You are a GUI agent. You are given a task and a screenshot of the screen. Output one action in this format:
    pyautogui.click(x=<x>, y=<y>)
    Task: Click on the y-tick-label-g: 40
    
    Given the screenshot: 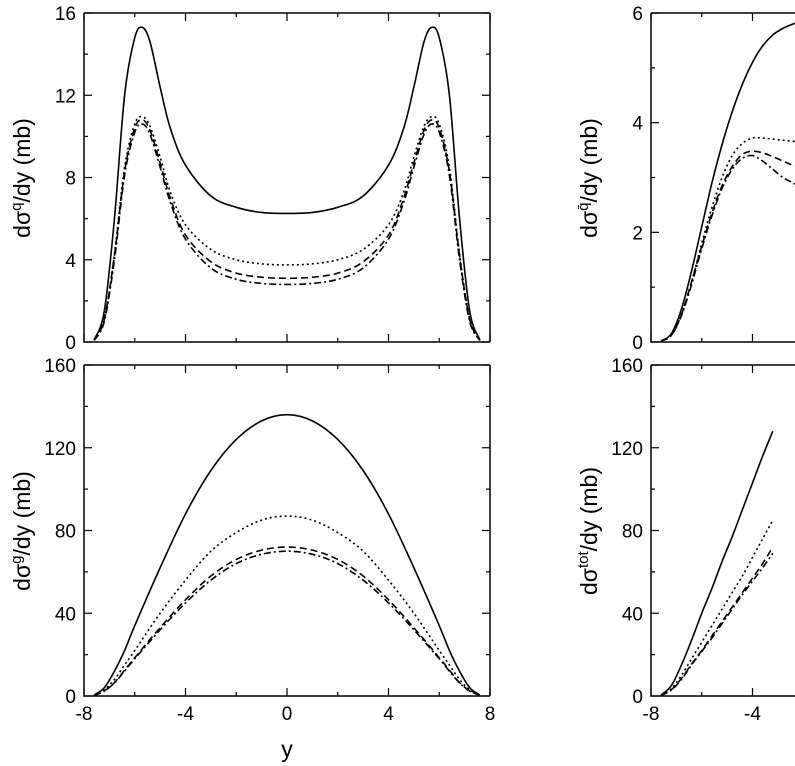 What is the action you would take?
    pyautogui.click(x=65, y=614)
    